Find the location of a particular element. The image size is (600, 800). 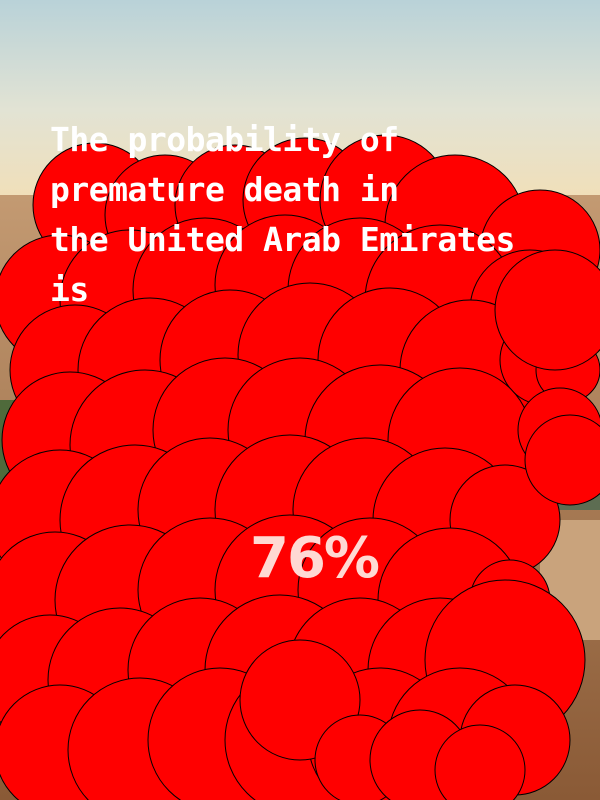

headline-line: the United Arab Emirates is located at coordinates (282, 239).